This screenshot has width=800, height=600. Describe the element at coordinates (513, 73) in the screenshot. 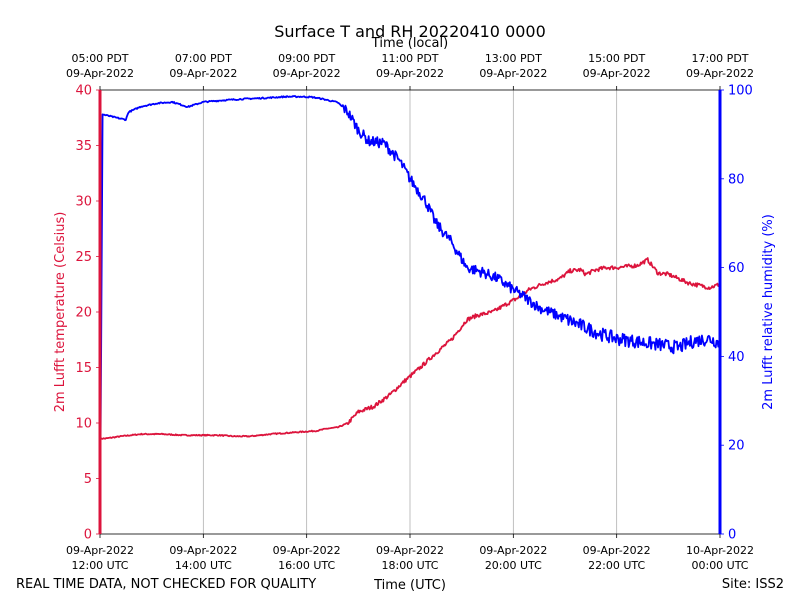

I see `top-tick-date-4: 09-Apr-2022` at that location.